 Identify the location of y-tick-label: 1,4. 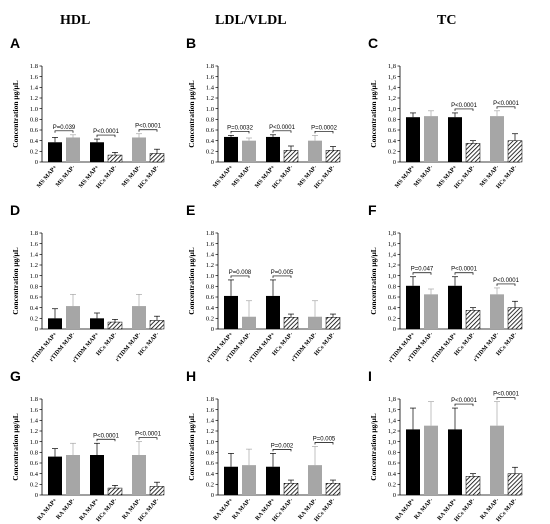
(392, 255).